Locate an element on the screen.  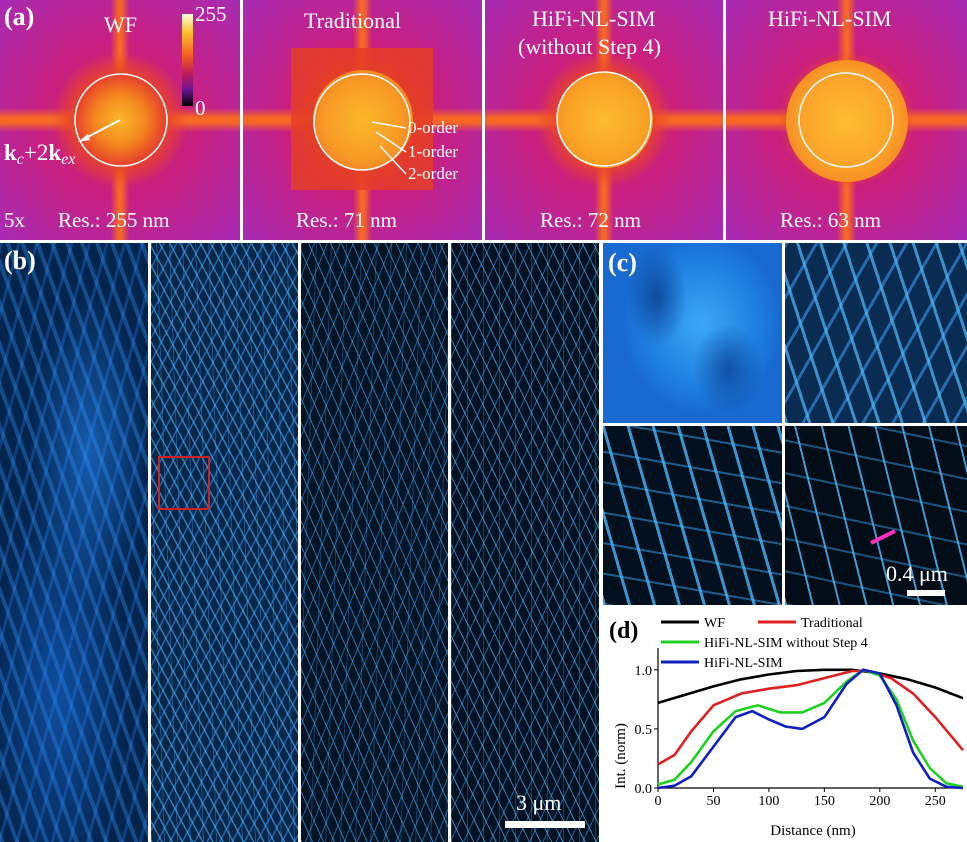
scalebar-b-label: 3 μm is located at coordinates (539, 802).